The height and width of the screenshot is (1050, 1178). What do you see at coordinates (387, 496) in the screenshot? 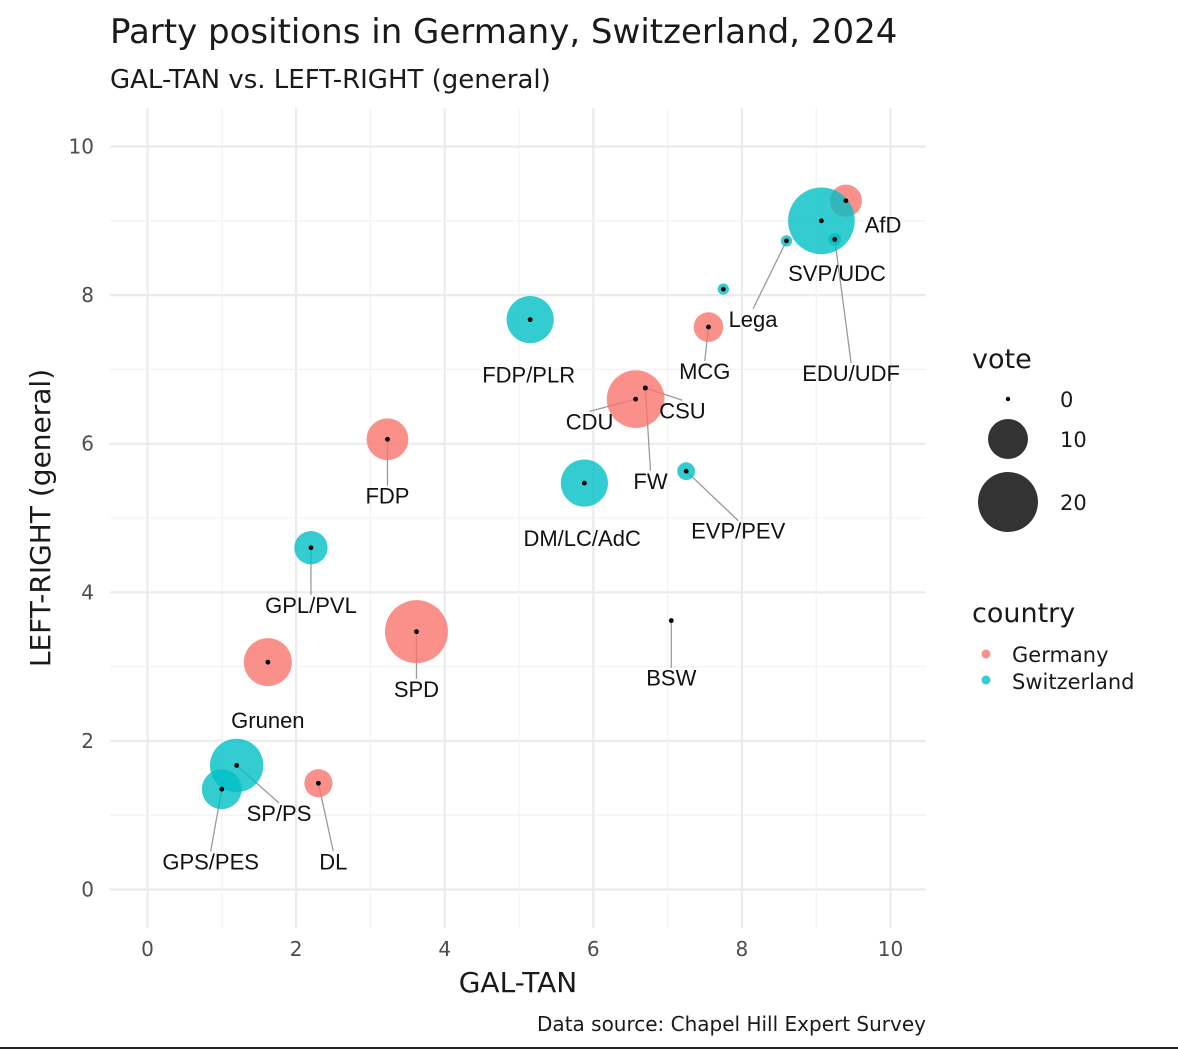
I see `label-fdp: FDP` at bounding box center [387, 496].